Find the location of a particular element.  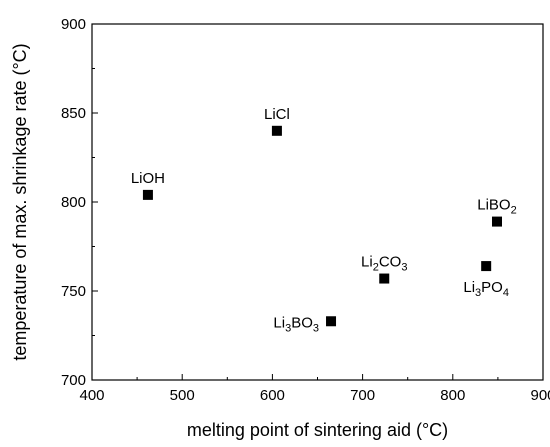

data-label: Li2CO3 is located at coordinates (384, 264).